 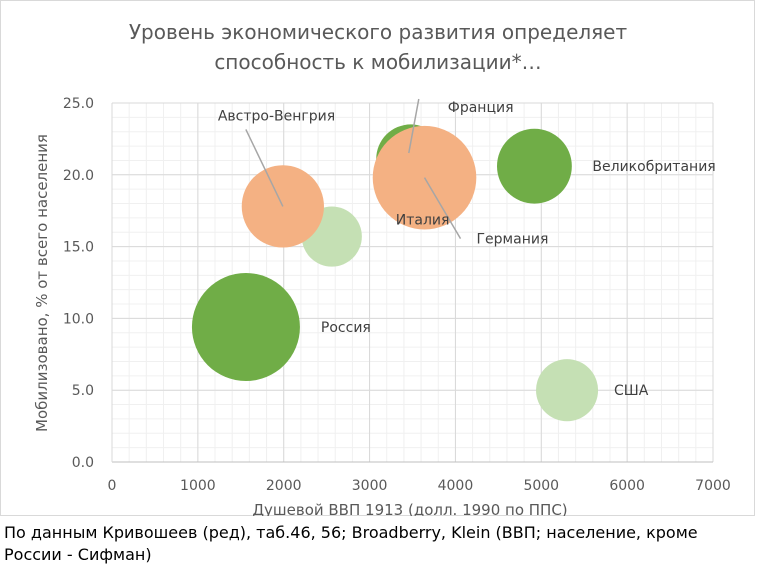 What do you see at coordinates (419, 486) in the screenshot?
I see `x-axis-ticks: 0 1000 2000 3000 4000 5000 6000 7000` at bounding box center [419, 486].